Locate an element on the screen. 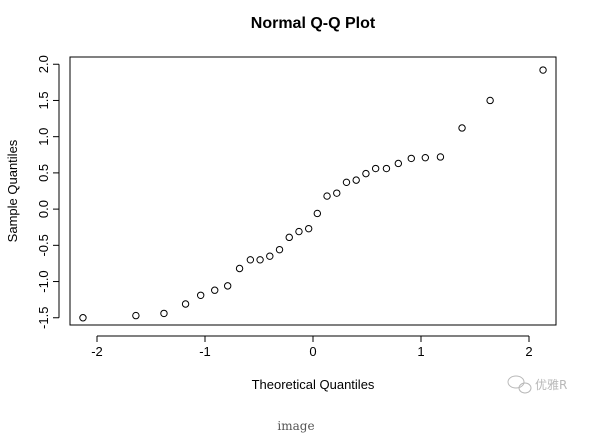  y-tick-label: 2.0 is located at coordinates (43, 64).